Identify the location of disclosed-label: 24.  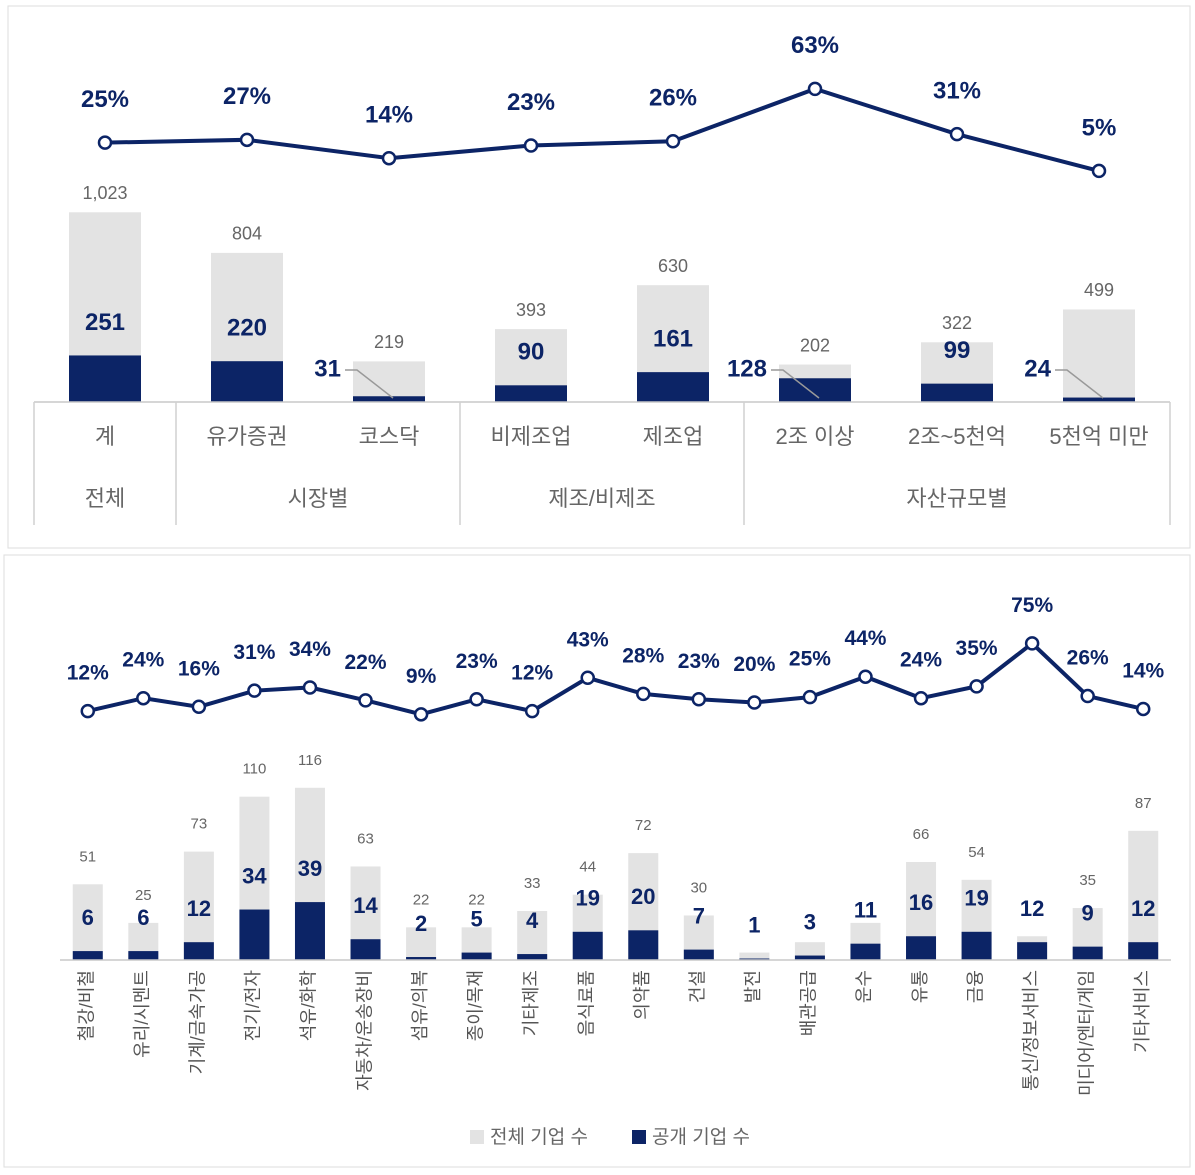
(1037, 368).